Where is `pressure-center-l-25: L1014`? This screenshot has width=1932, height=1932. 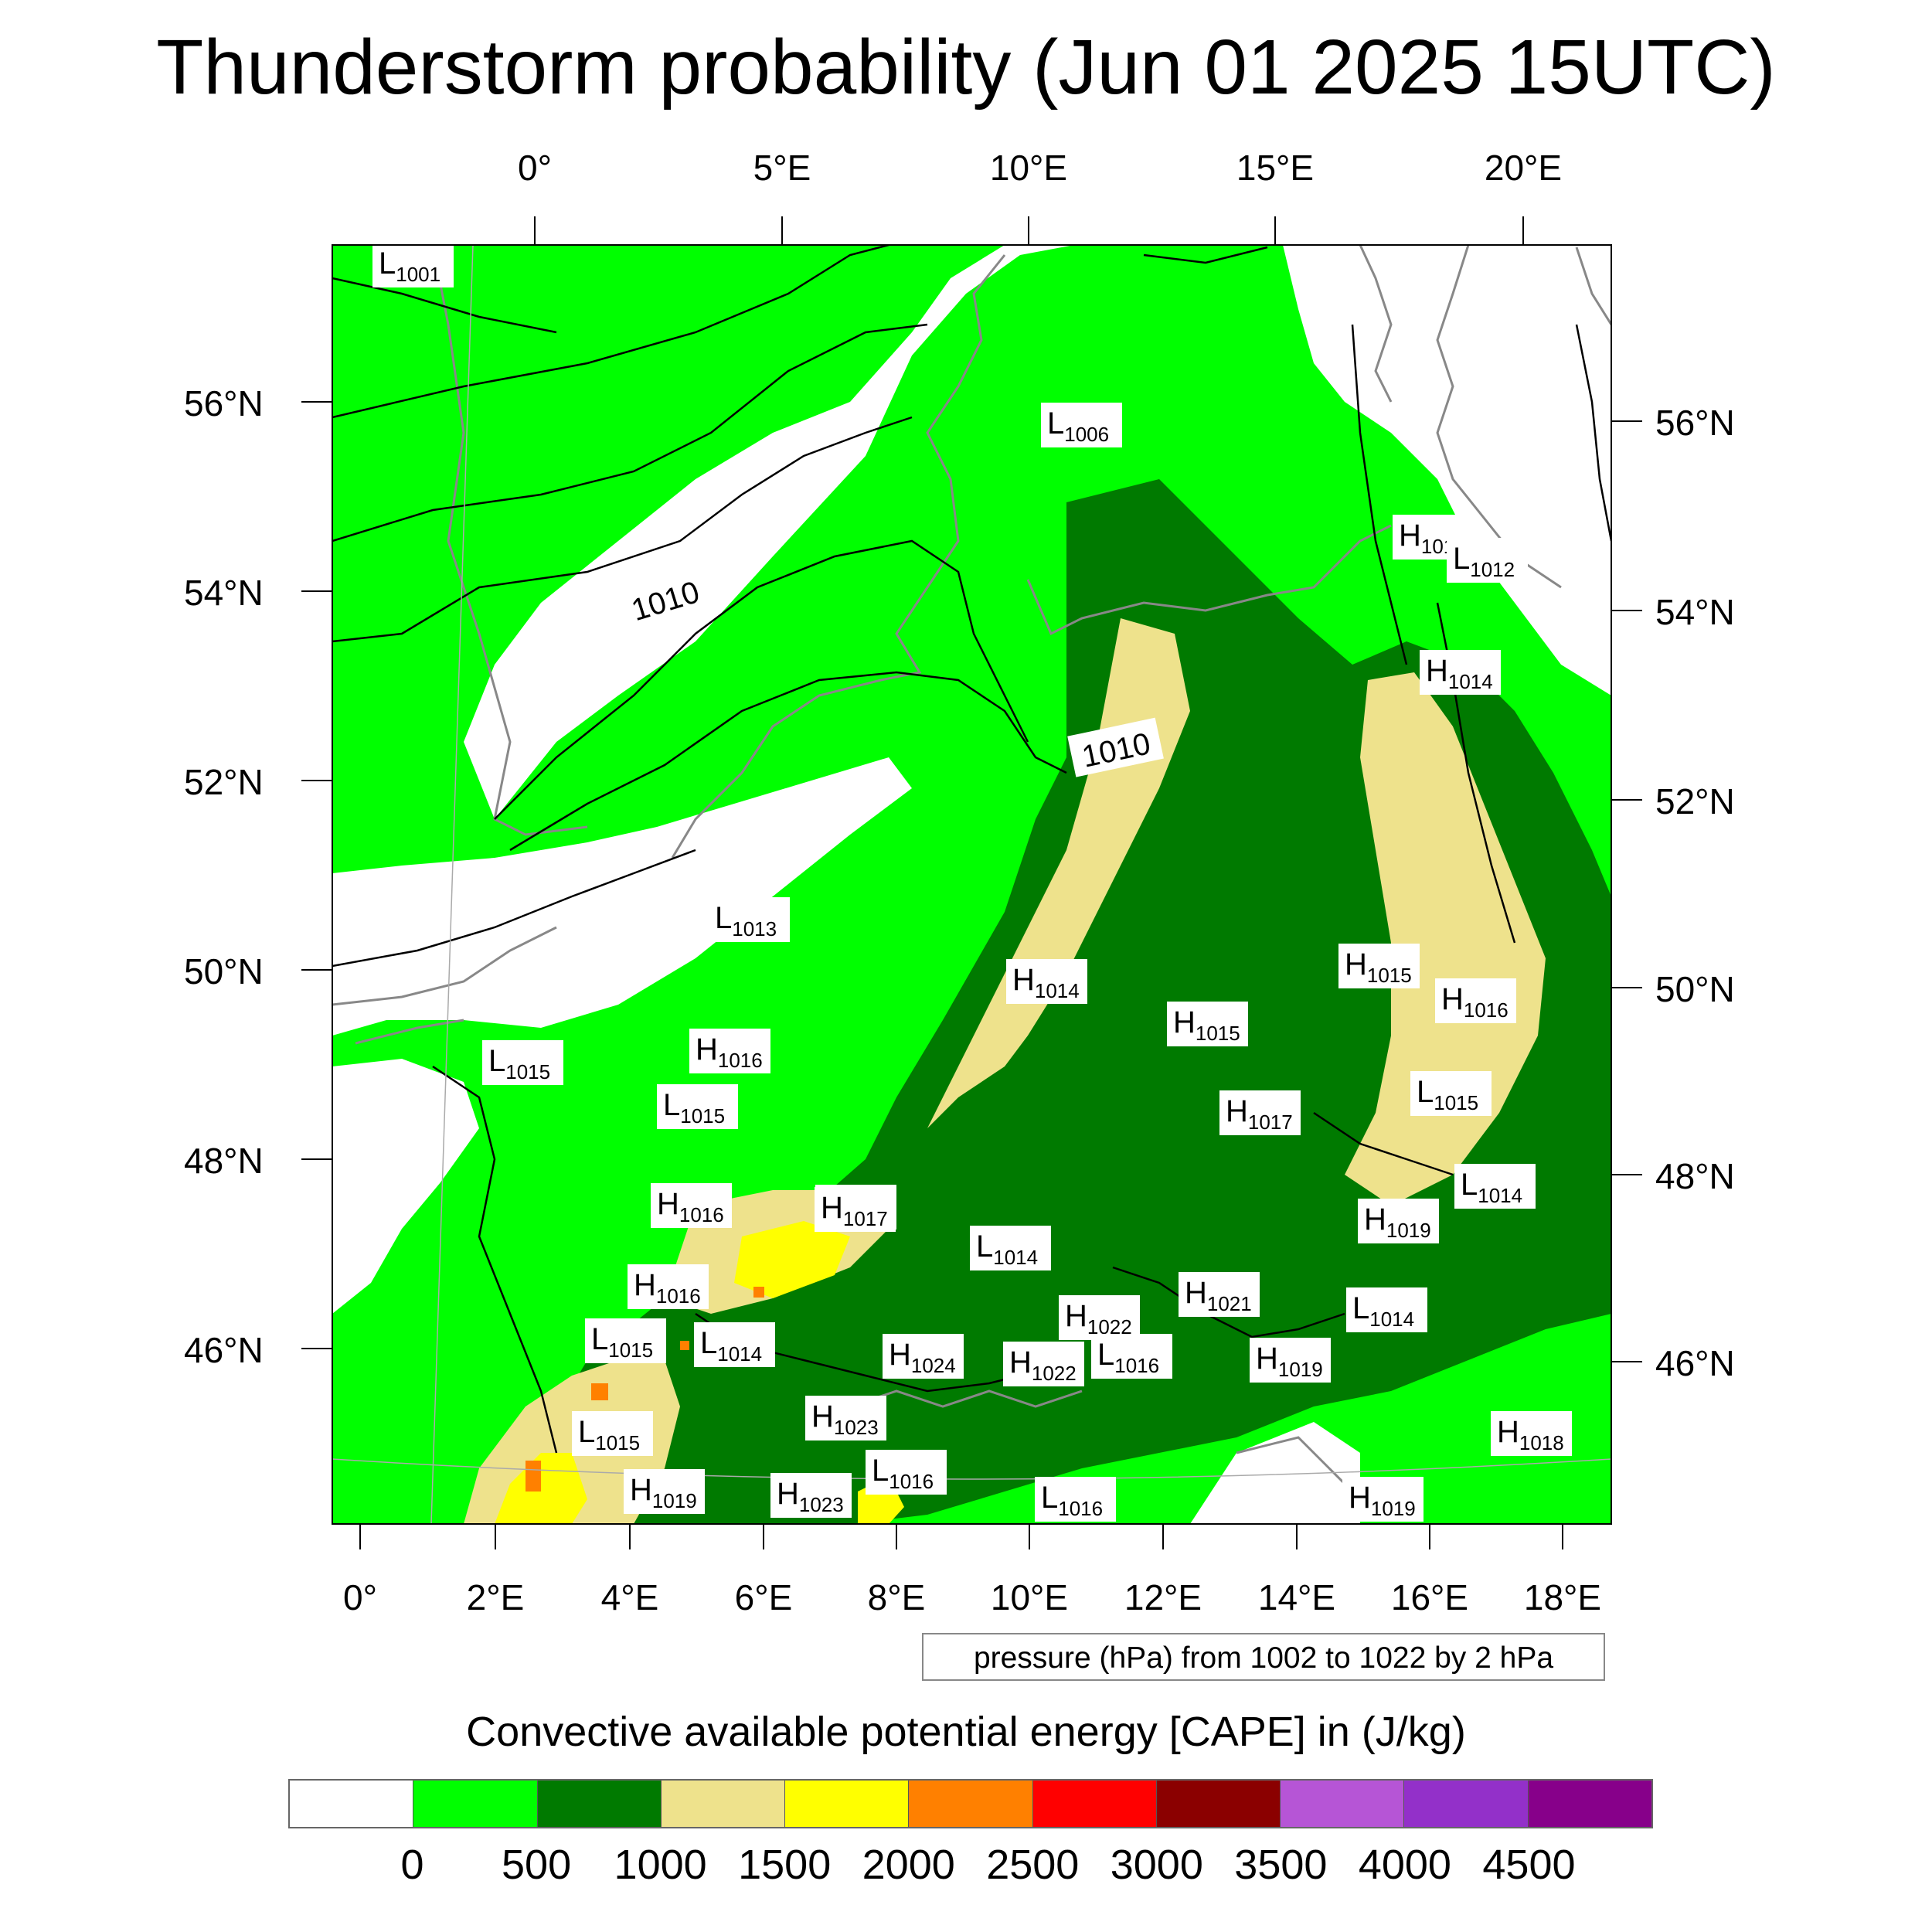 pressure-center-l-25: L1014 is located at coordinates (1386, 1310).